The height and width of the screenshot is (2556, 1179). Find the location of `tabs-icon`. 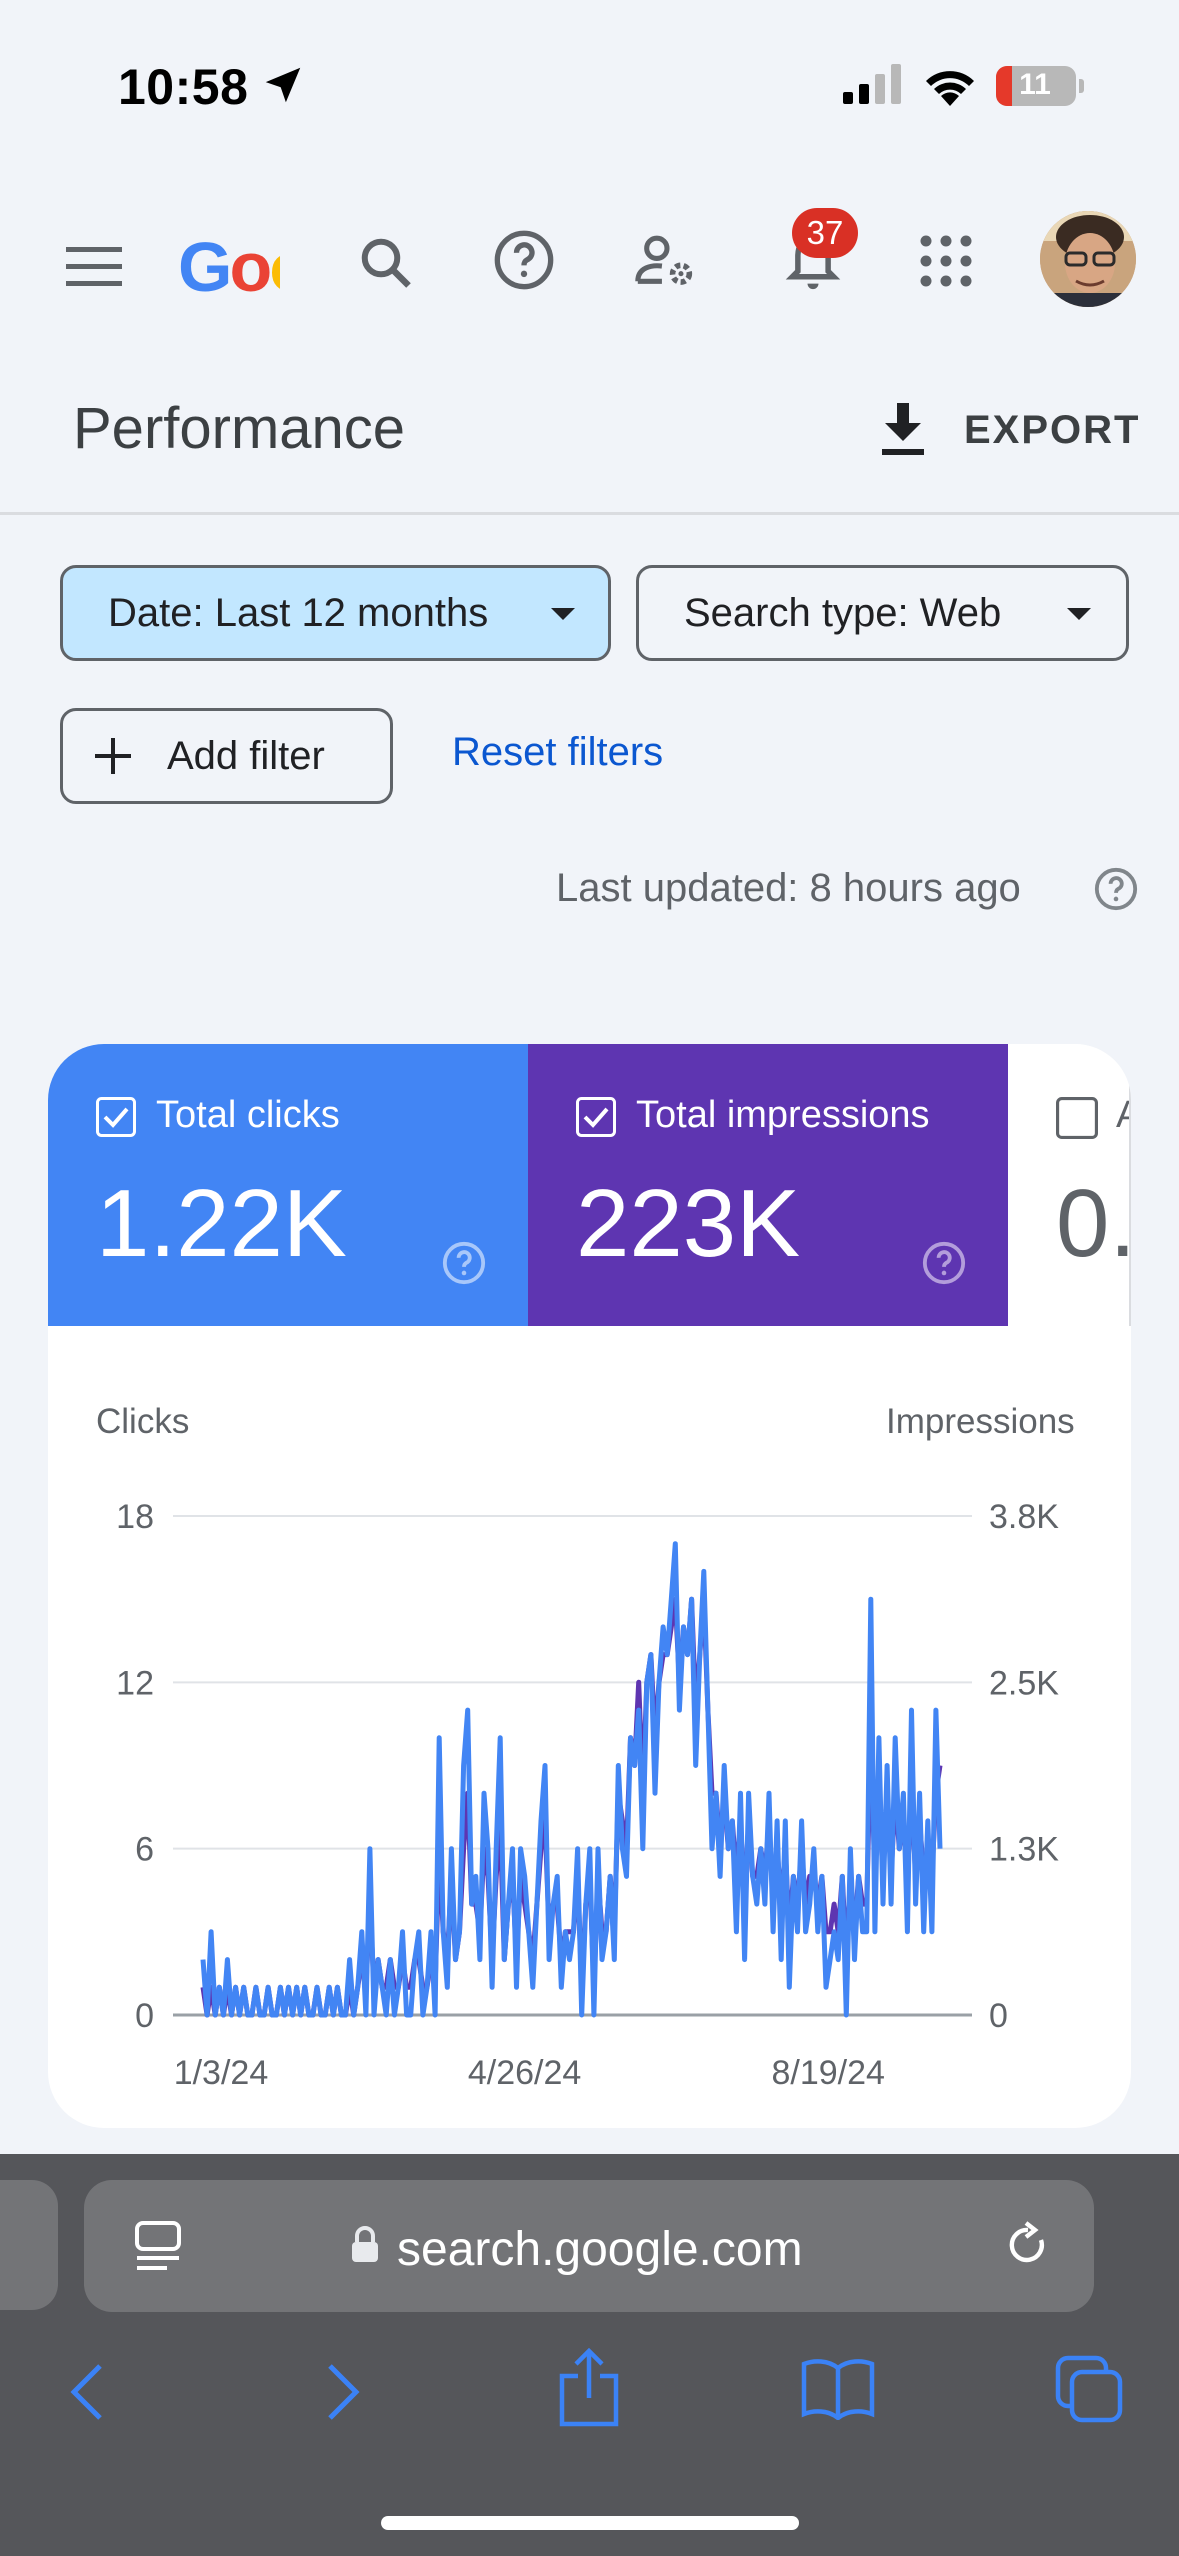

tabs-icon is located at coordinates (1089, 2389).